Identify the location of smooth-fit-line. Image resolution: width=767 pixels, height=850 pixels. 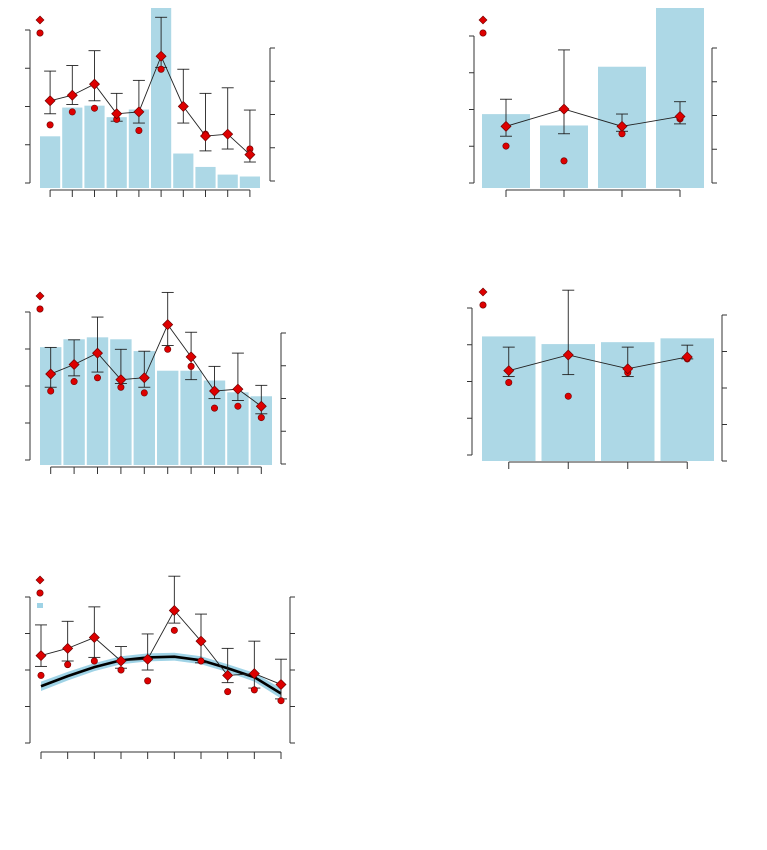
(161, 675).